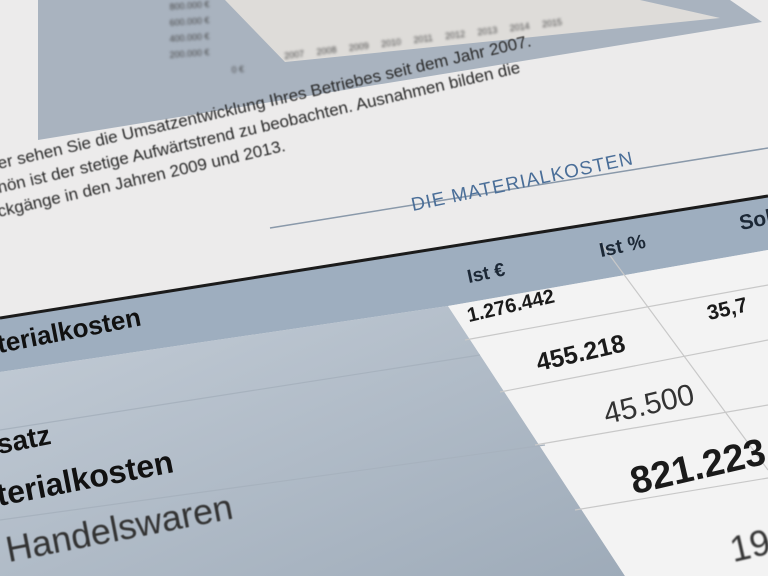 The width and height of the screenshot is (768, 576). What do you see at coordinates (472, 31) in the screenshot?
I see `chart-plot-area` at bounding box center [472, 31].